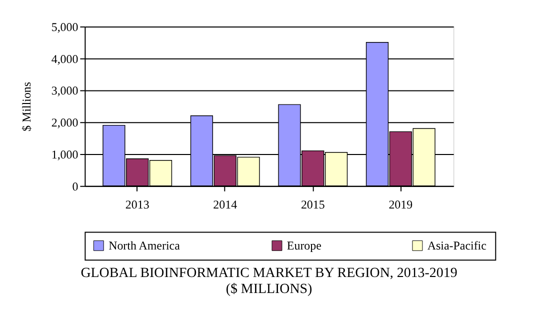 Image resolution: width=536 pixels, height=322 pixels. I want to click on legend-label: Europe, so click(304, 245).